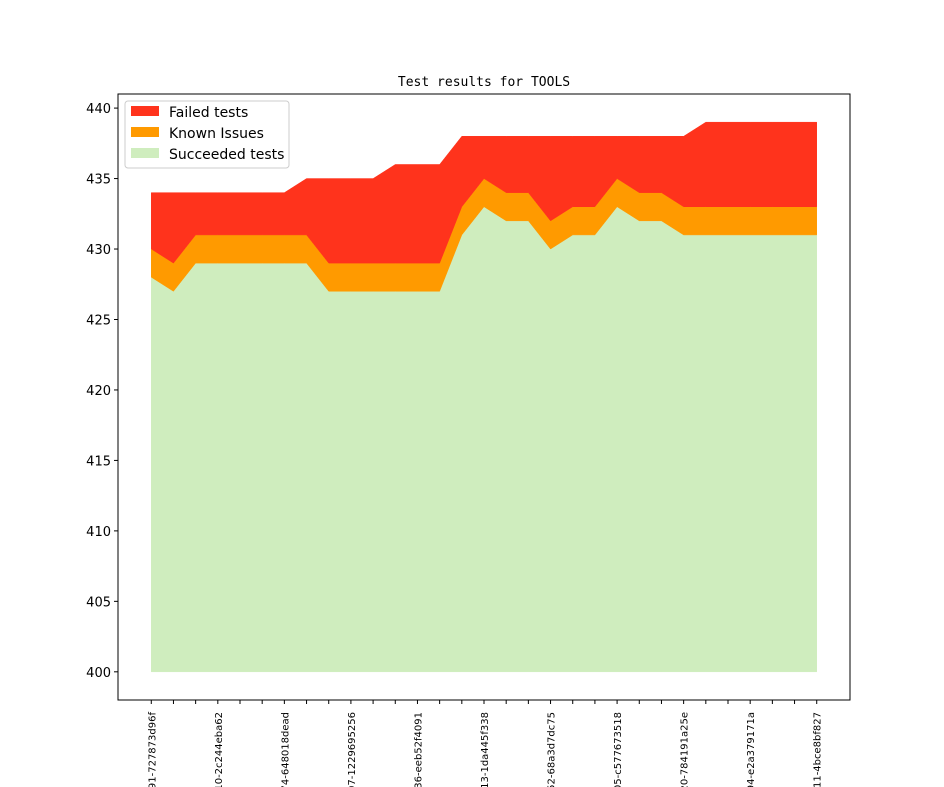  What do you see at coordinates (98, 532) in the screenshot?
I see `y-tick-label: 410` at bounding box center [98, 532].